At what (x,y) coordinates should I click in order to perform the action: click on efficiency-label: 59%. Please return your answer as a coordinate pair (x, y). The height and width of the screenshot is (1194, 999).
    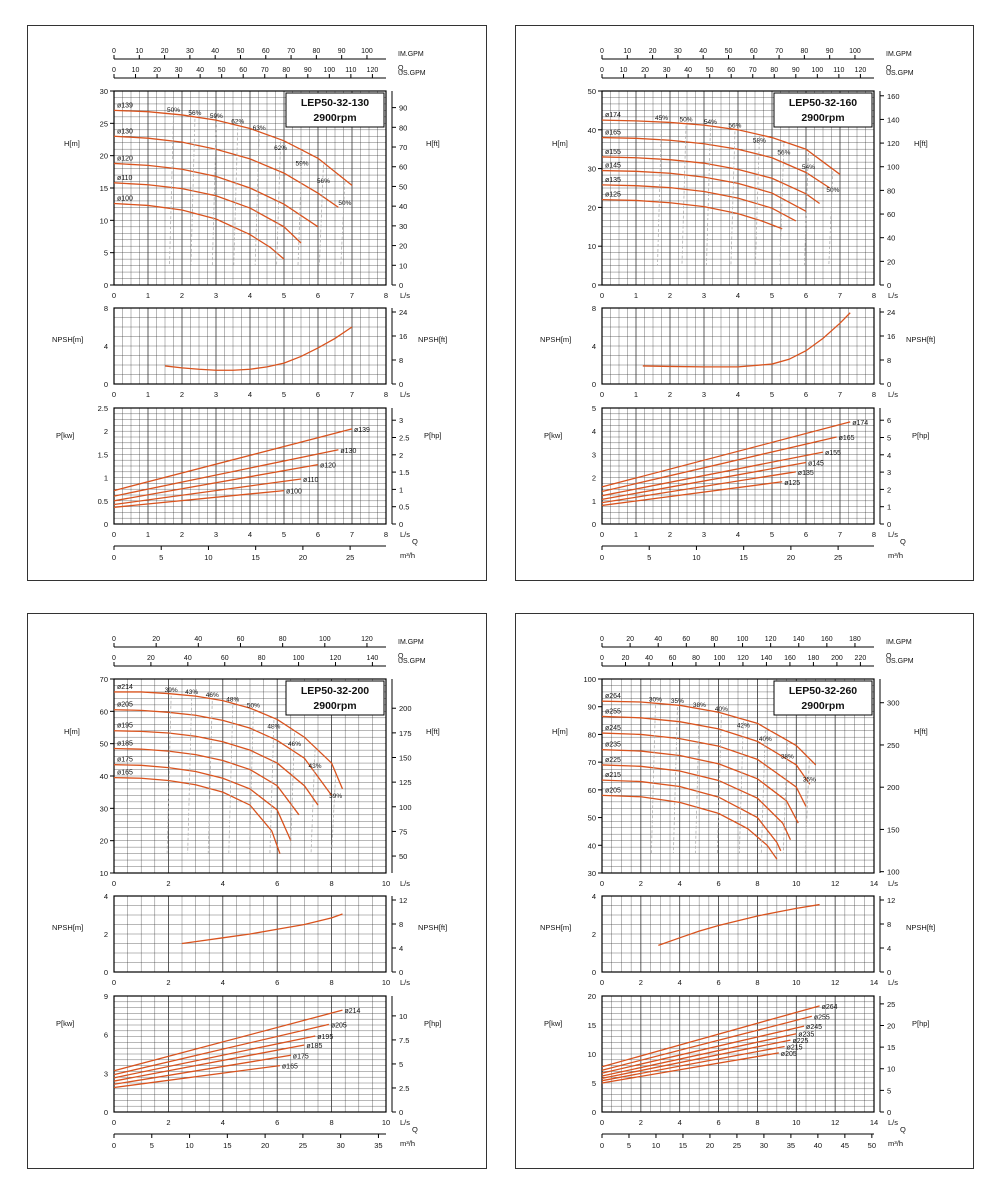
    Looking at the image, I should click on (302, 164).